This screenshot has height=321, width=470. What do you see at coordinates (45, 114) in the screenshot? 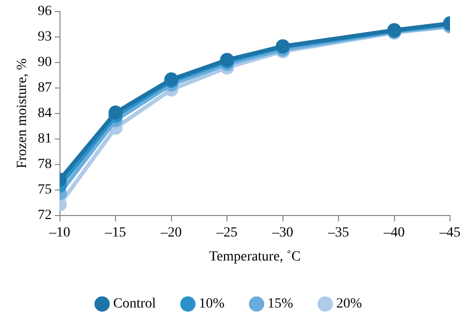
I see `y-tick-label: 84` at bounding box center [45, 114].